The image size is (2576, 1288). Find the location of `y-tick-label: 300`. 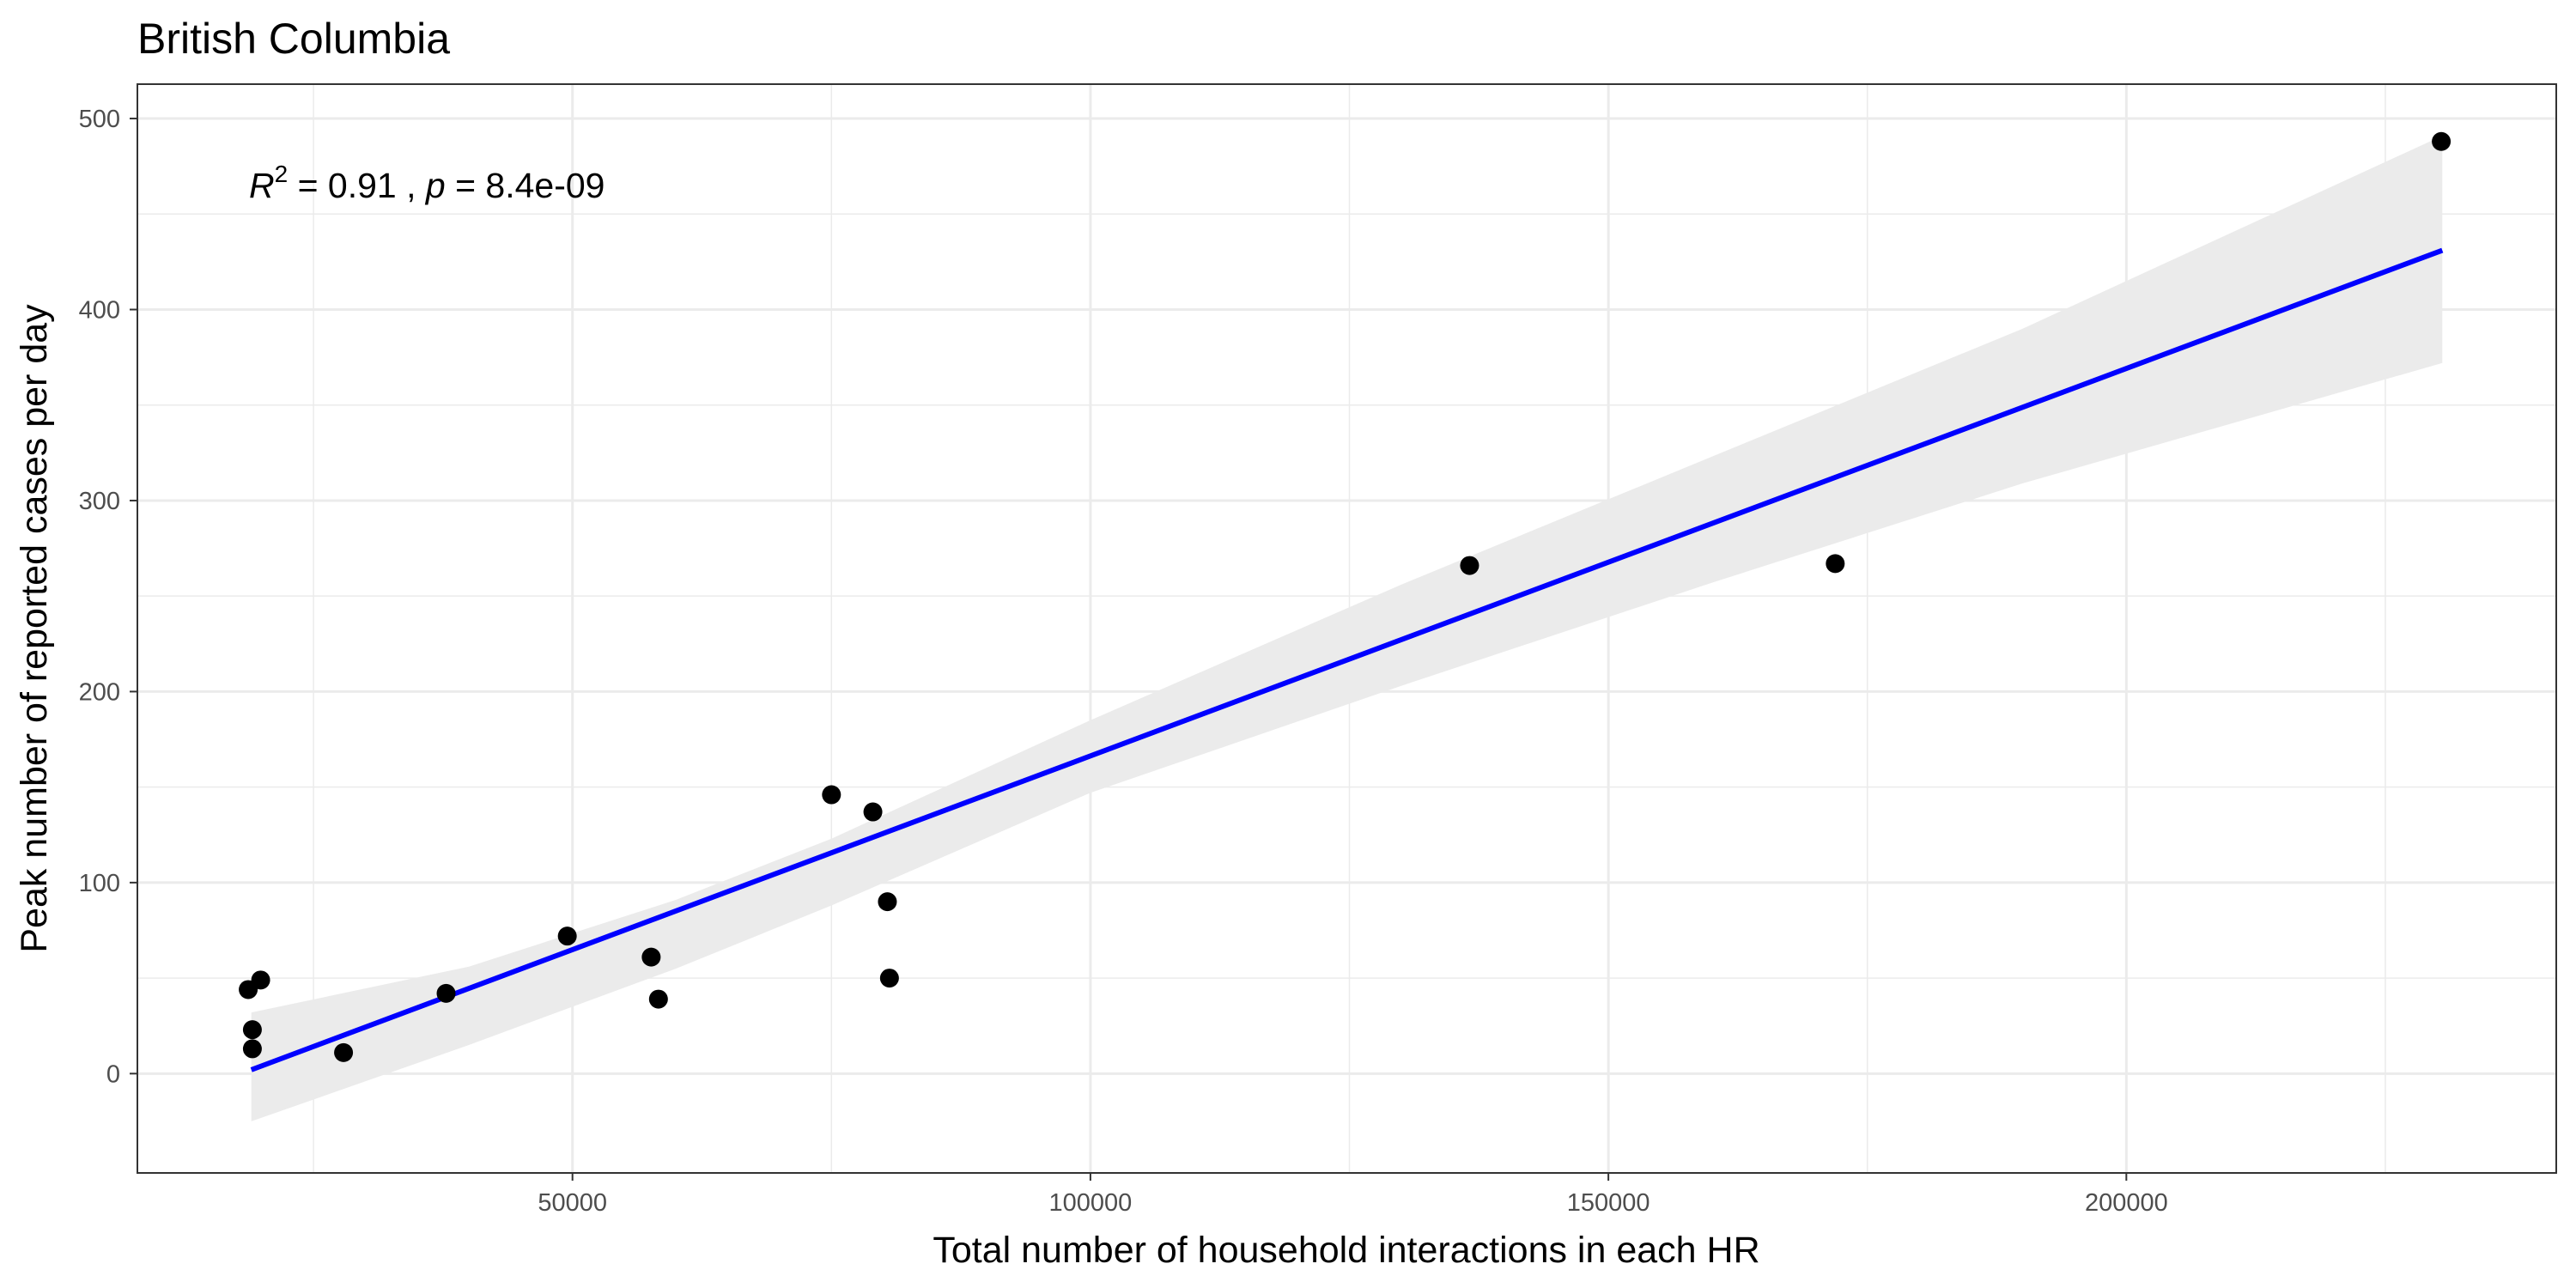

y-tick-label: 300 is located at coordinates (99, 501).